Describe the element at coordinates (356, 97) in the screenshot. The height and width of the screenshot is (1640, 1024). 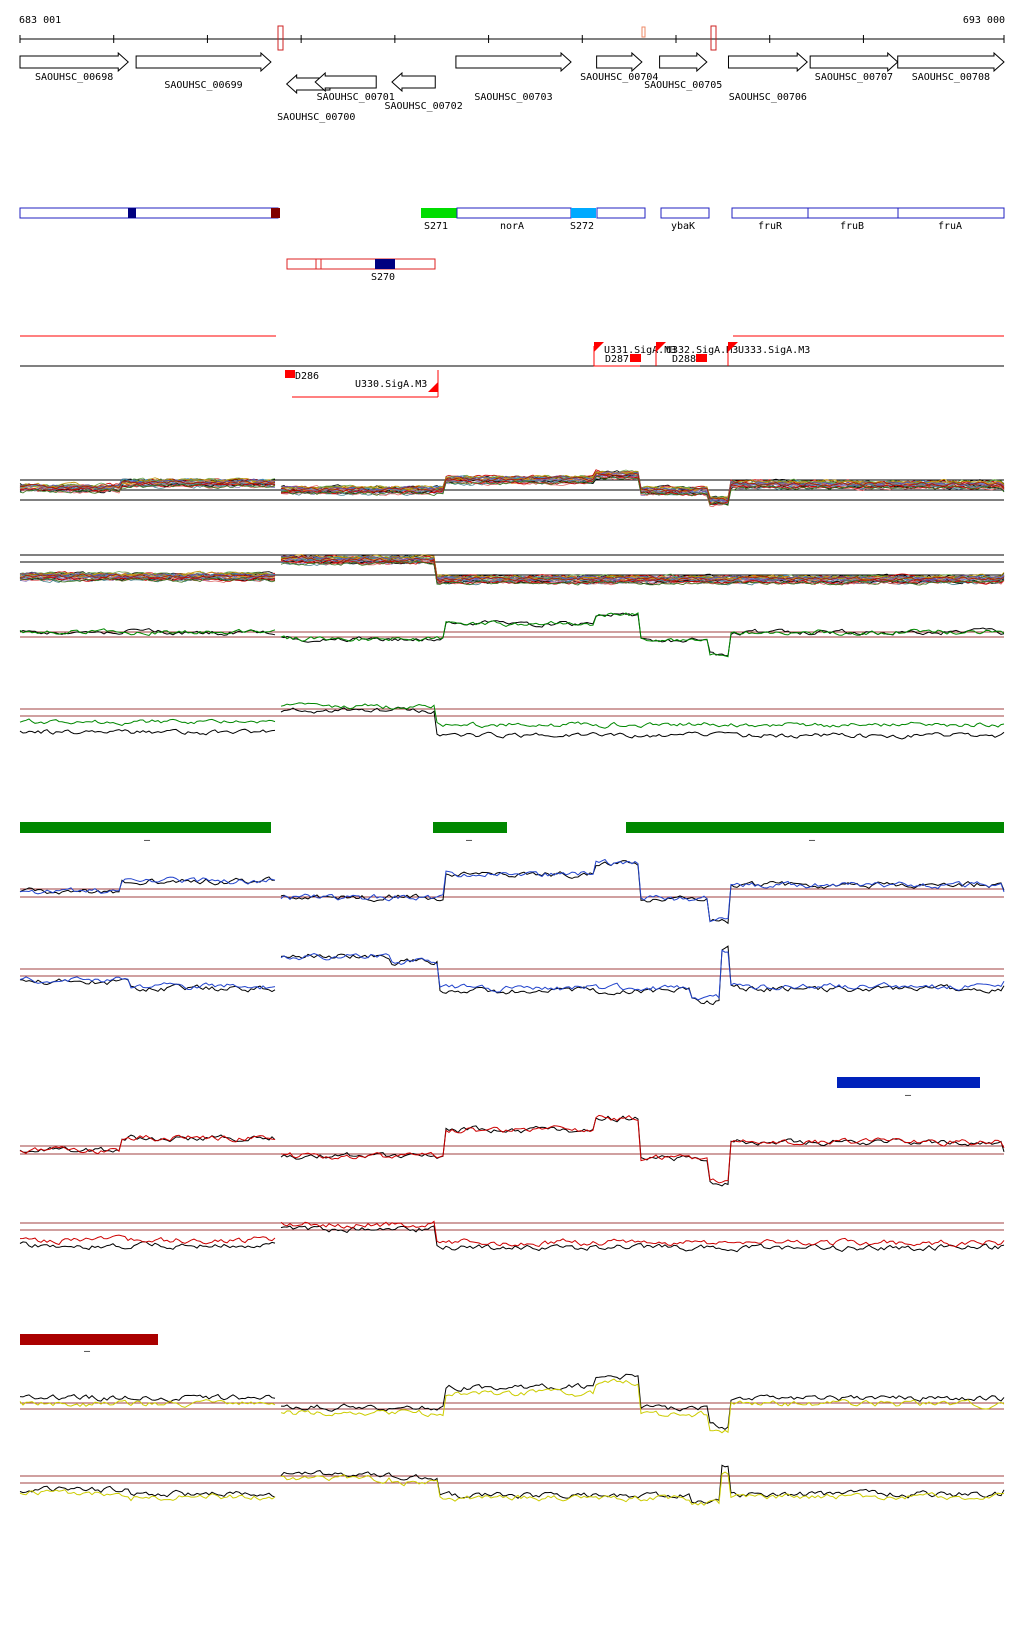
I see `gene-label: SAOUHSC_00701` at that location.